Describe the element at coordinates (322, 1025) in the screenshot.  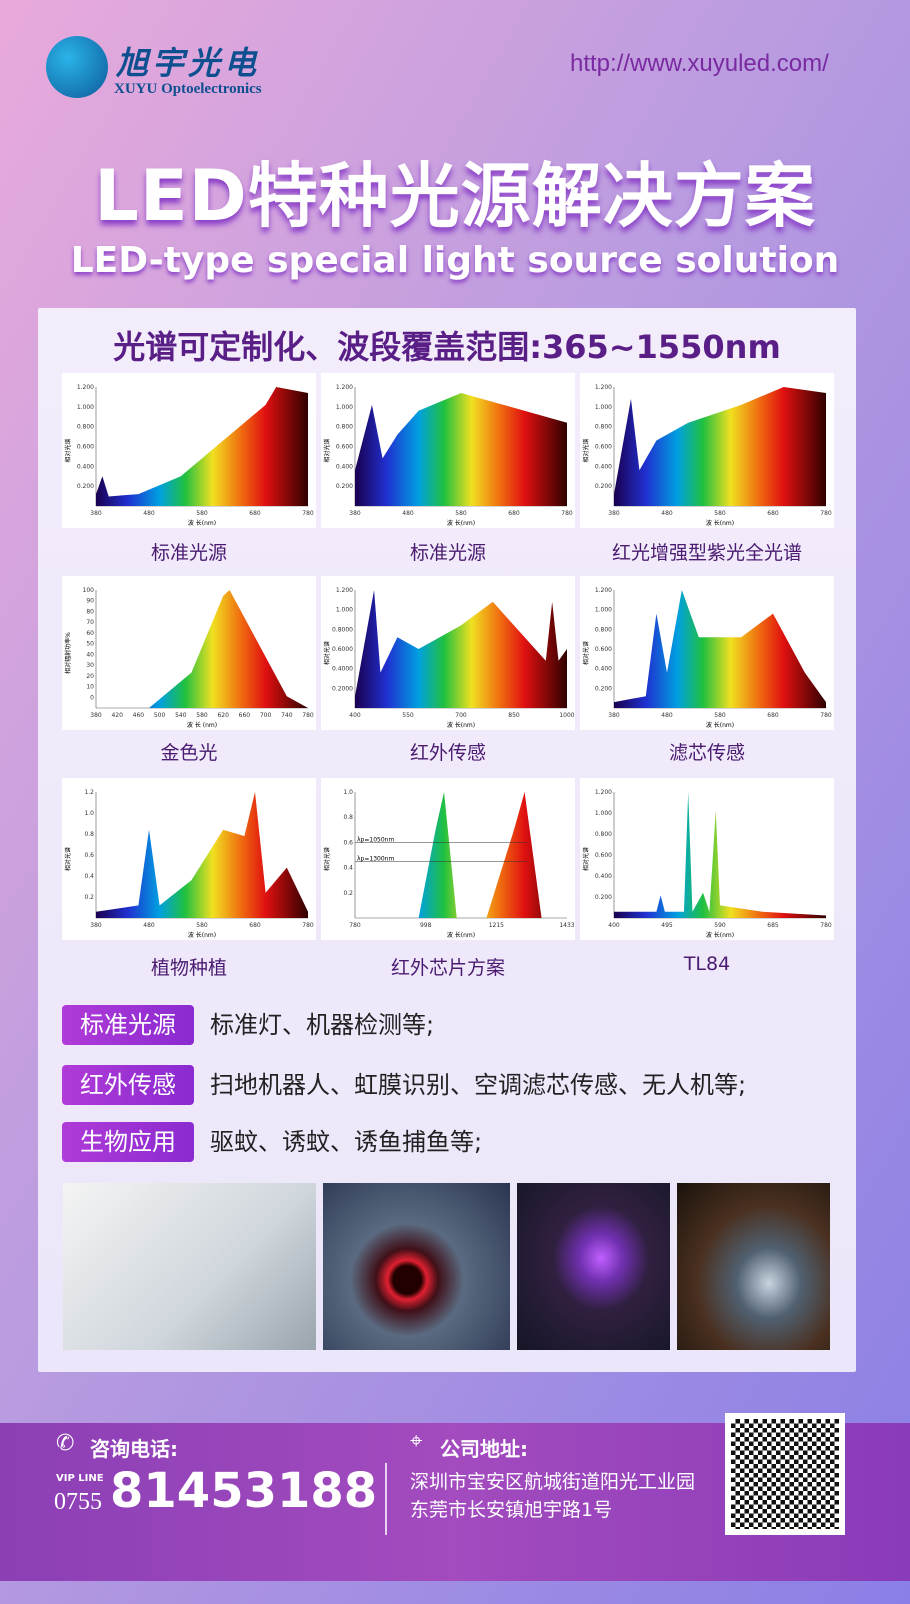
I see `app-text: 标准灯、机器检测等;` at that location.